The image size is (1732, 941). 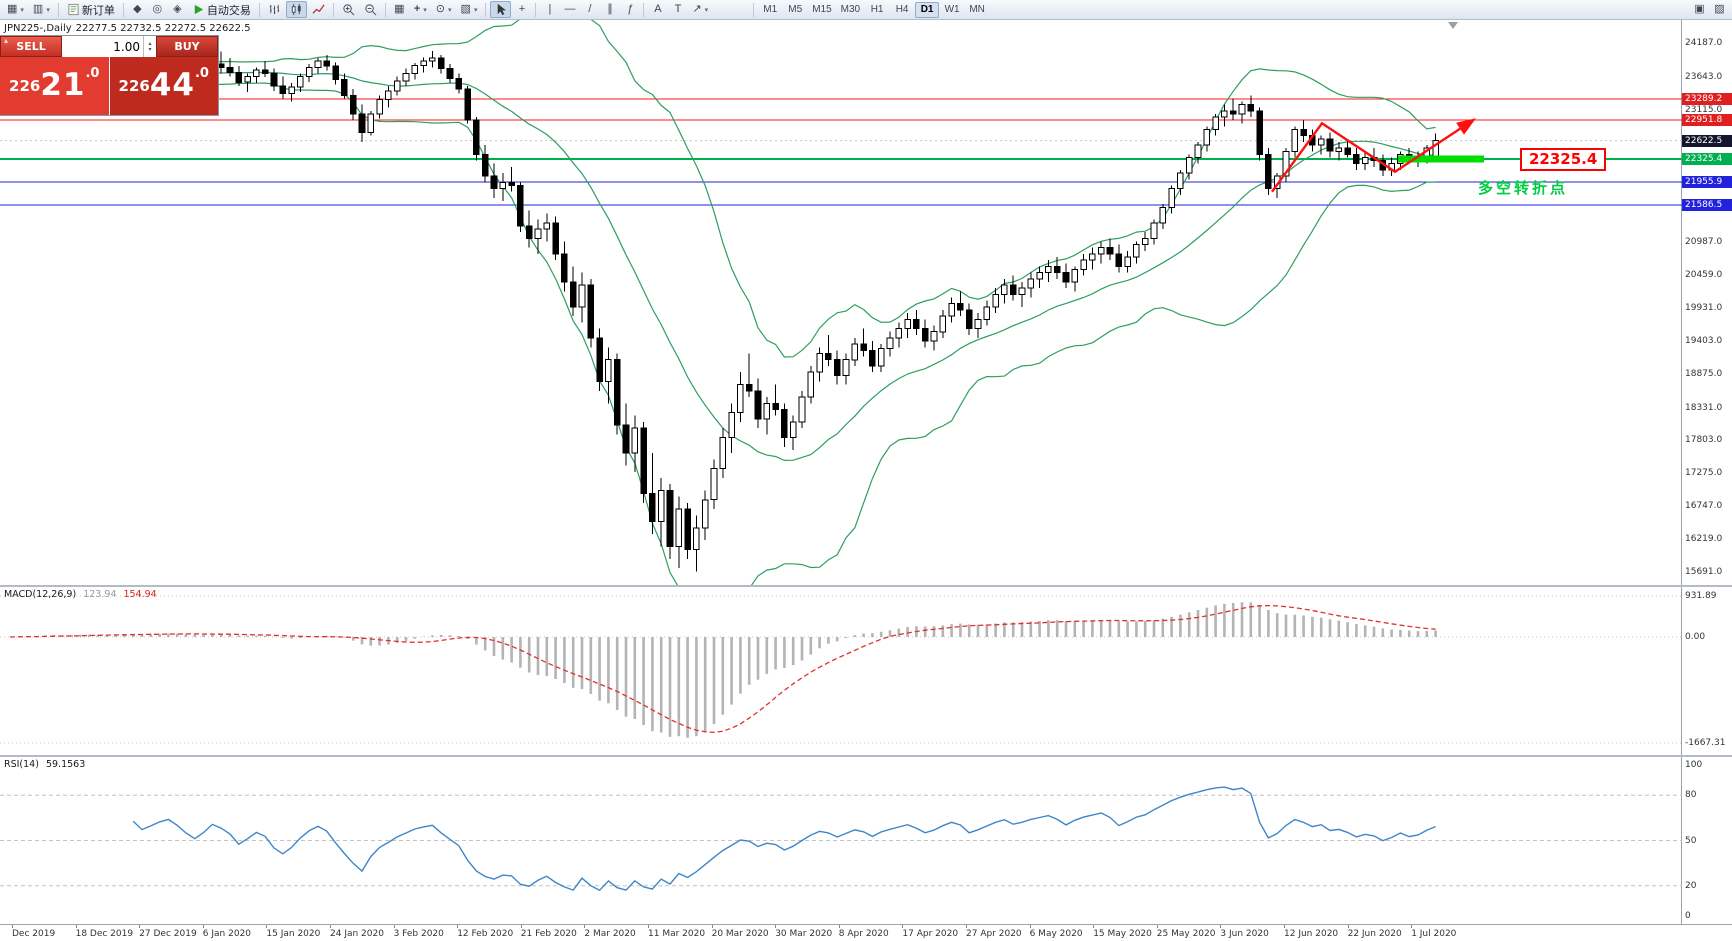 I want to click on annotation-note: 多空转折点, so click(x=1523, y=187).